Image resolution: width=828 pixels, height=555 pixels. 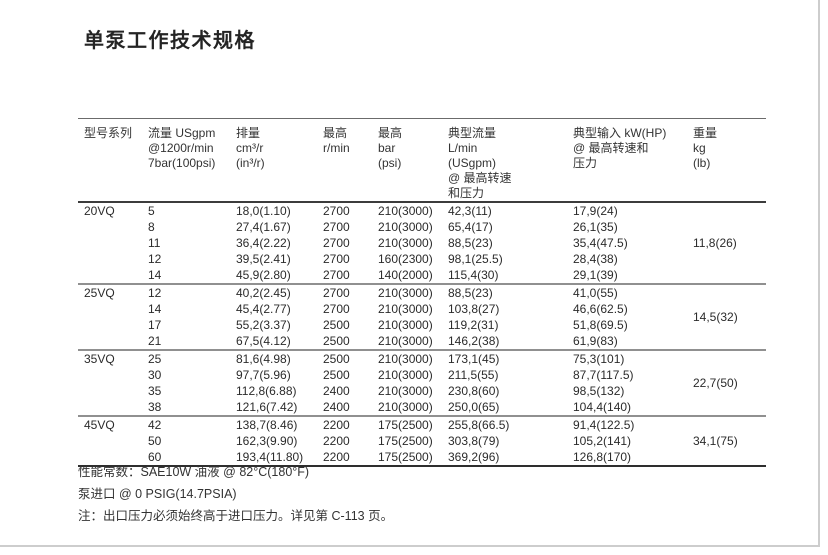 I want to click on cell: 17,9(24), so click(x=595, y=211).